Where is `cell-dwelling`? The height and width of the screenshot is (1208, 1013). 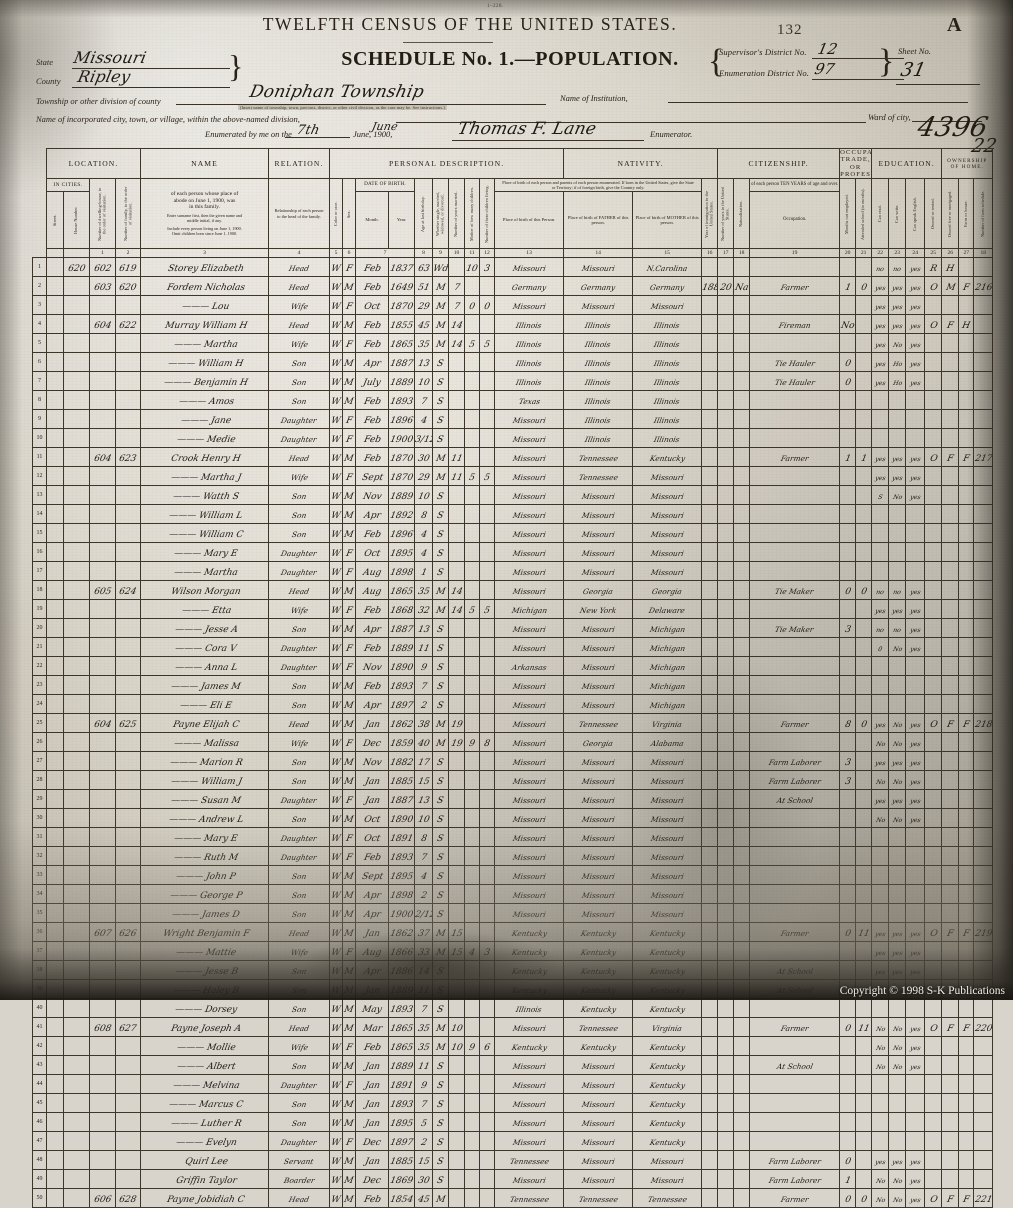
cell-dwelling is located at coordinates (102, 894).